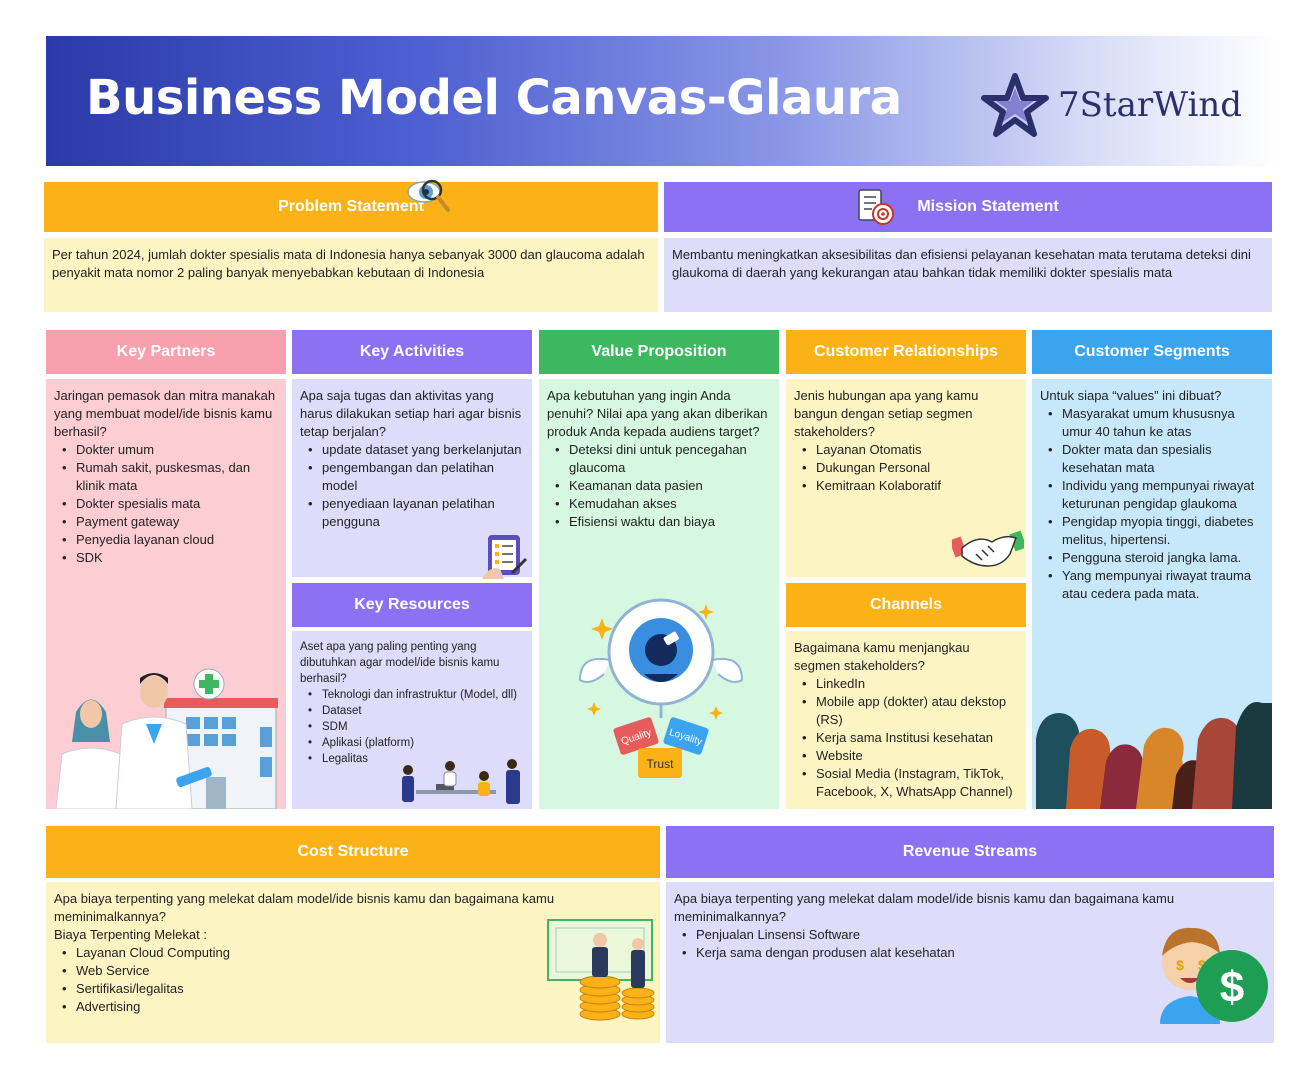 Image resolution: width=1312 pixels, height=1077 pixels. Describe the element at coordinates (130, 934) in the screenshot. I see `cost-structure-subtitle: Biaya Terpenting Melekat :` at that location.